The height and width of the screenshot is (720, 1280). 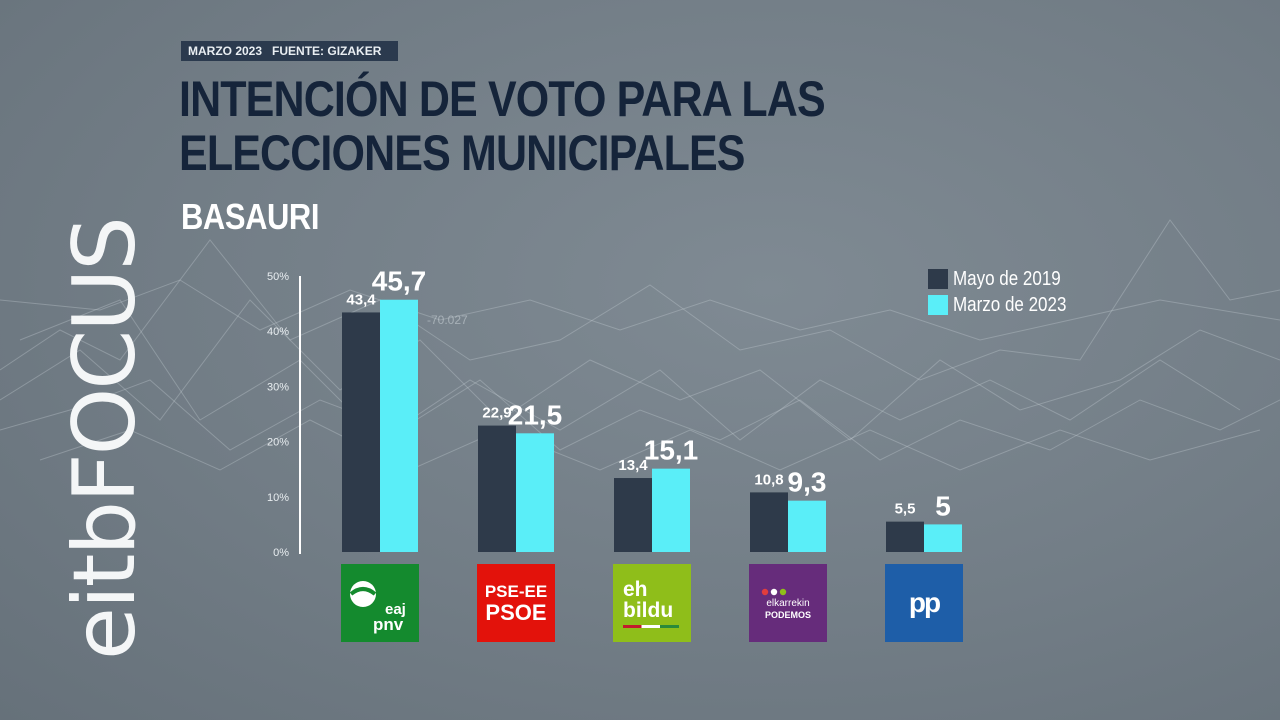 I want to click on bildu-logo-line1: eh, so click(x=635, y=589).